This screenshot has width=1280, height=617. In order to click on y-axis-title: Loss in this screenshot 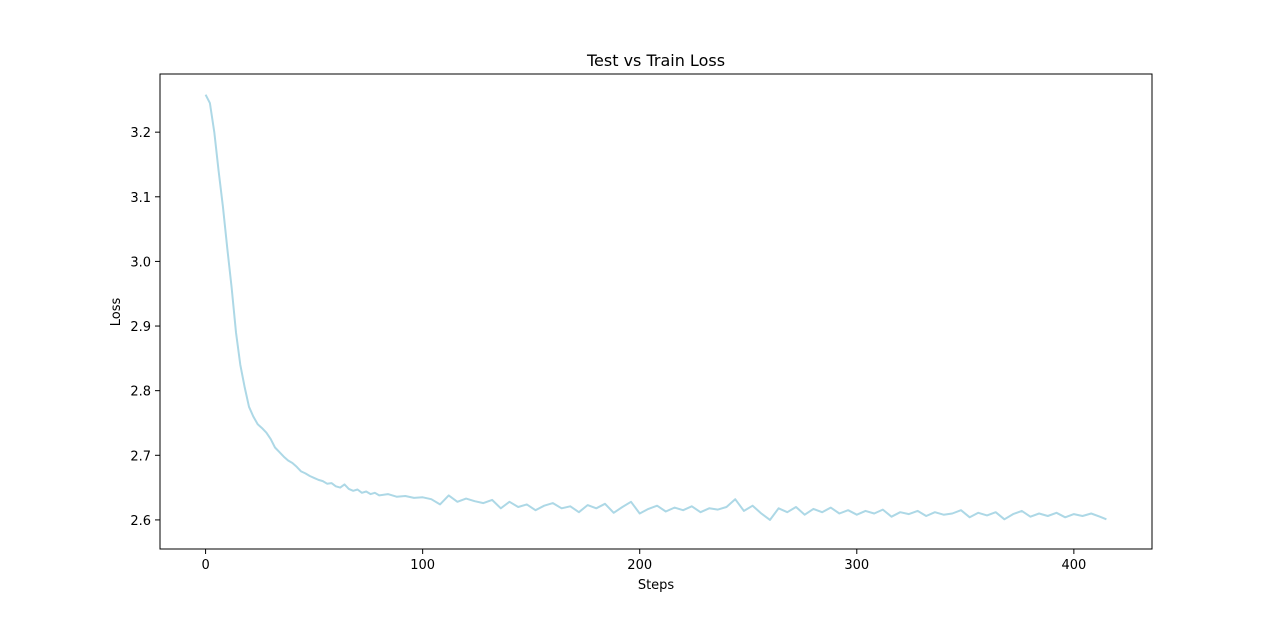, I will do `click(116, 312)`.